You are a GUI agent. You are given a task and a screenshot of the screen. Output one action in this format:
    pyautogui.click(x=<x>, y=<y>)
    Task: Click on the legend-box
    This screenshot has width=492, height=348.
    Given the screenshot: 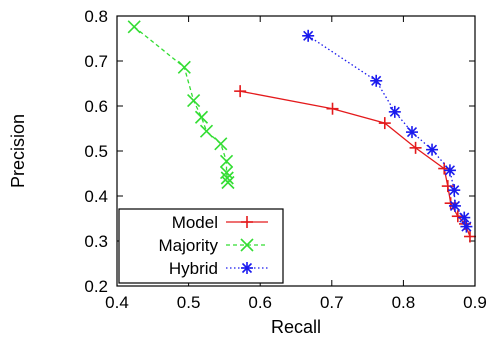 What is the action you would take?
    pyautogui.click(x=201, y=246)
    